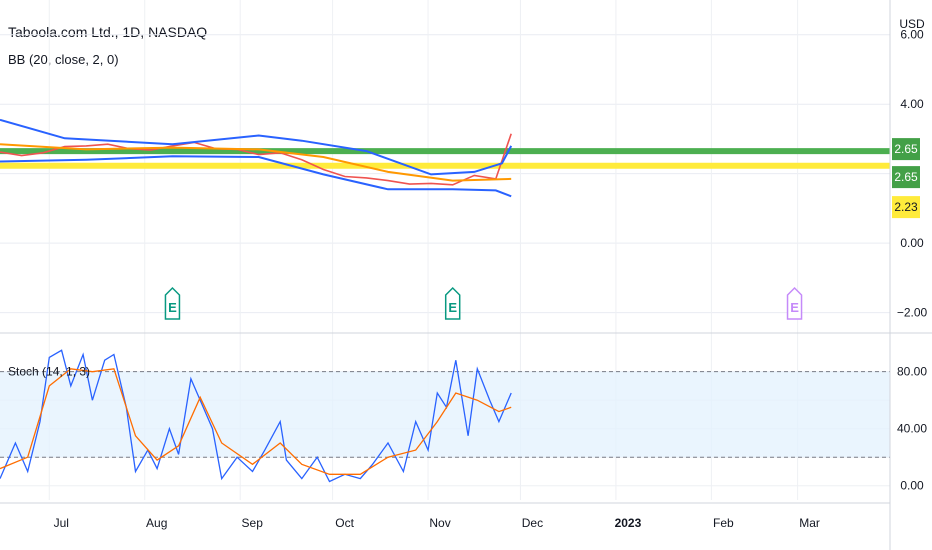 The width and height of the screenshot is (932, 550). I want to click on series-upper, so click(256, 147).